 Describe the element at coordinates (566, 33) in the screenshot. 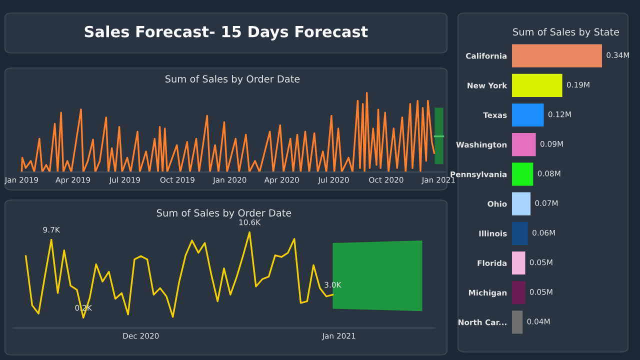

I see `chart-title: Sum of Sales by State` at that location.